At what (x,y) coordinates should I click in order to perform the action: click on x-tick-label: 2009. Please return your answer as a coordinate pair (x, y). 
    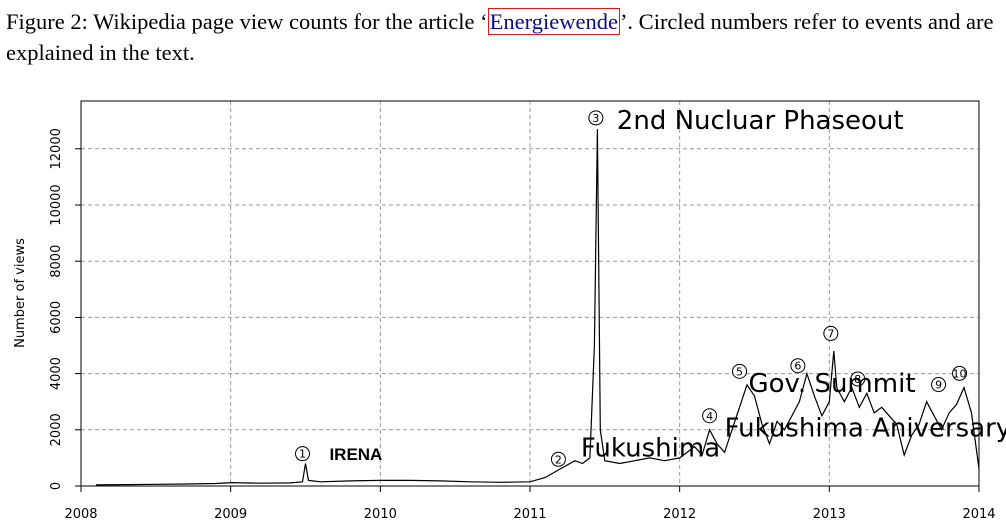
    Looking at the image, I should click on (230, 514).